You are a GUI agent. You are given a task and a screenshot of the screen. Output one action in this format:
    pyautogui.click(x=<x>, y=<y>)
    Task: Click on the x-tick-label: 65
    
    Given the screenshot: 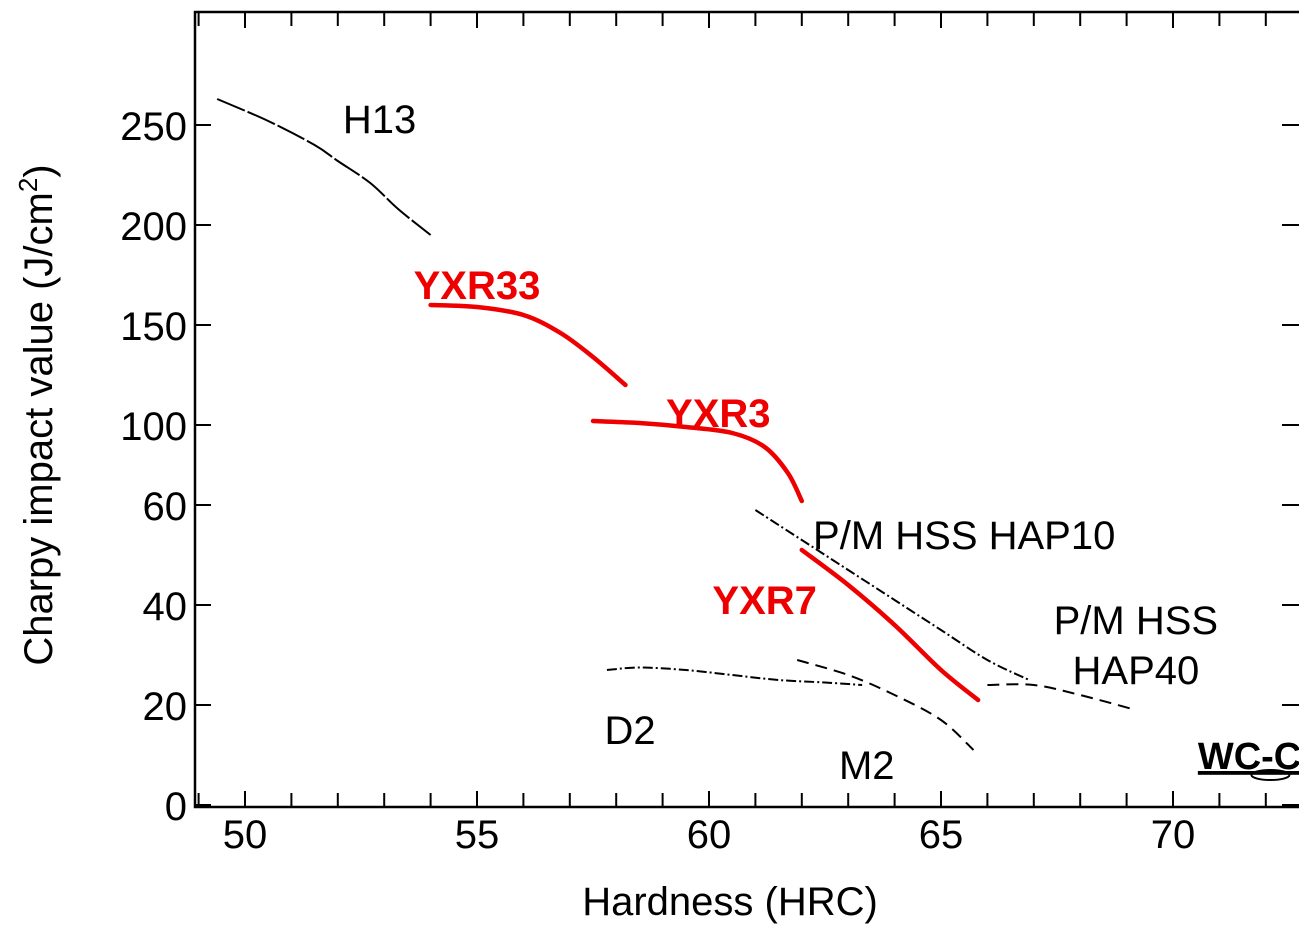 What is the action you would take?
    pyautogui.click(x=941, y=835)
    